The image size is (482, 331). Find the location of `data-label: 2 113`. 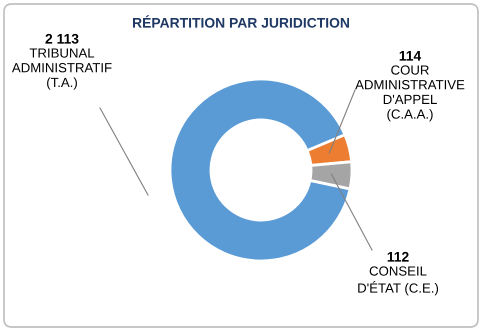

data-label: 2 113 is located at coordinates (61, 39).